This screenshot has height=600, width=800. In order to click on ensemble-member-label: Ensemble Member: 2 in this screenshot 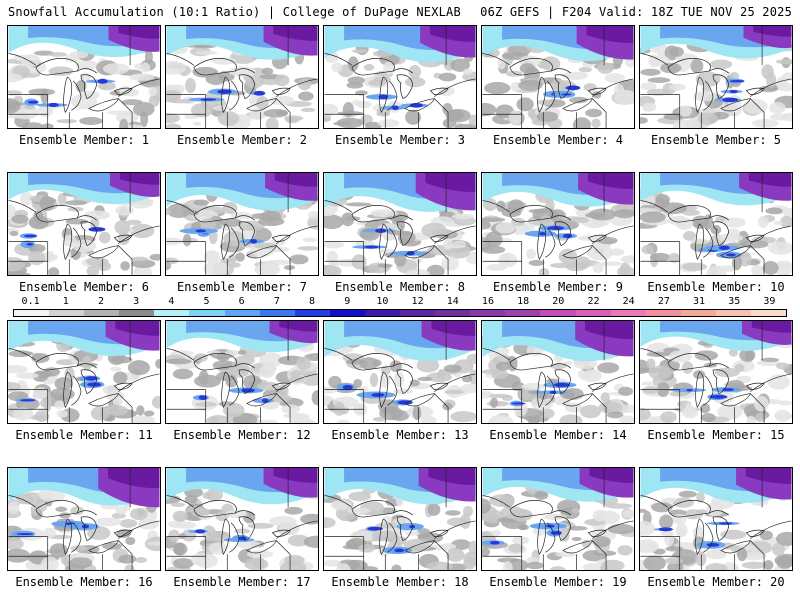, I will do `click(242, 140)`.